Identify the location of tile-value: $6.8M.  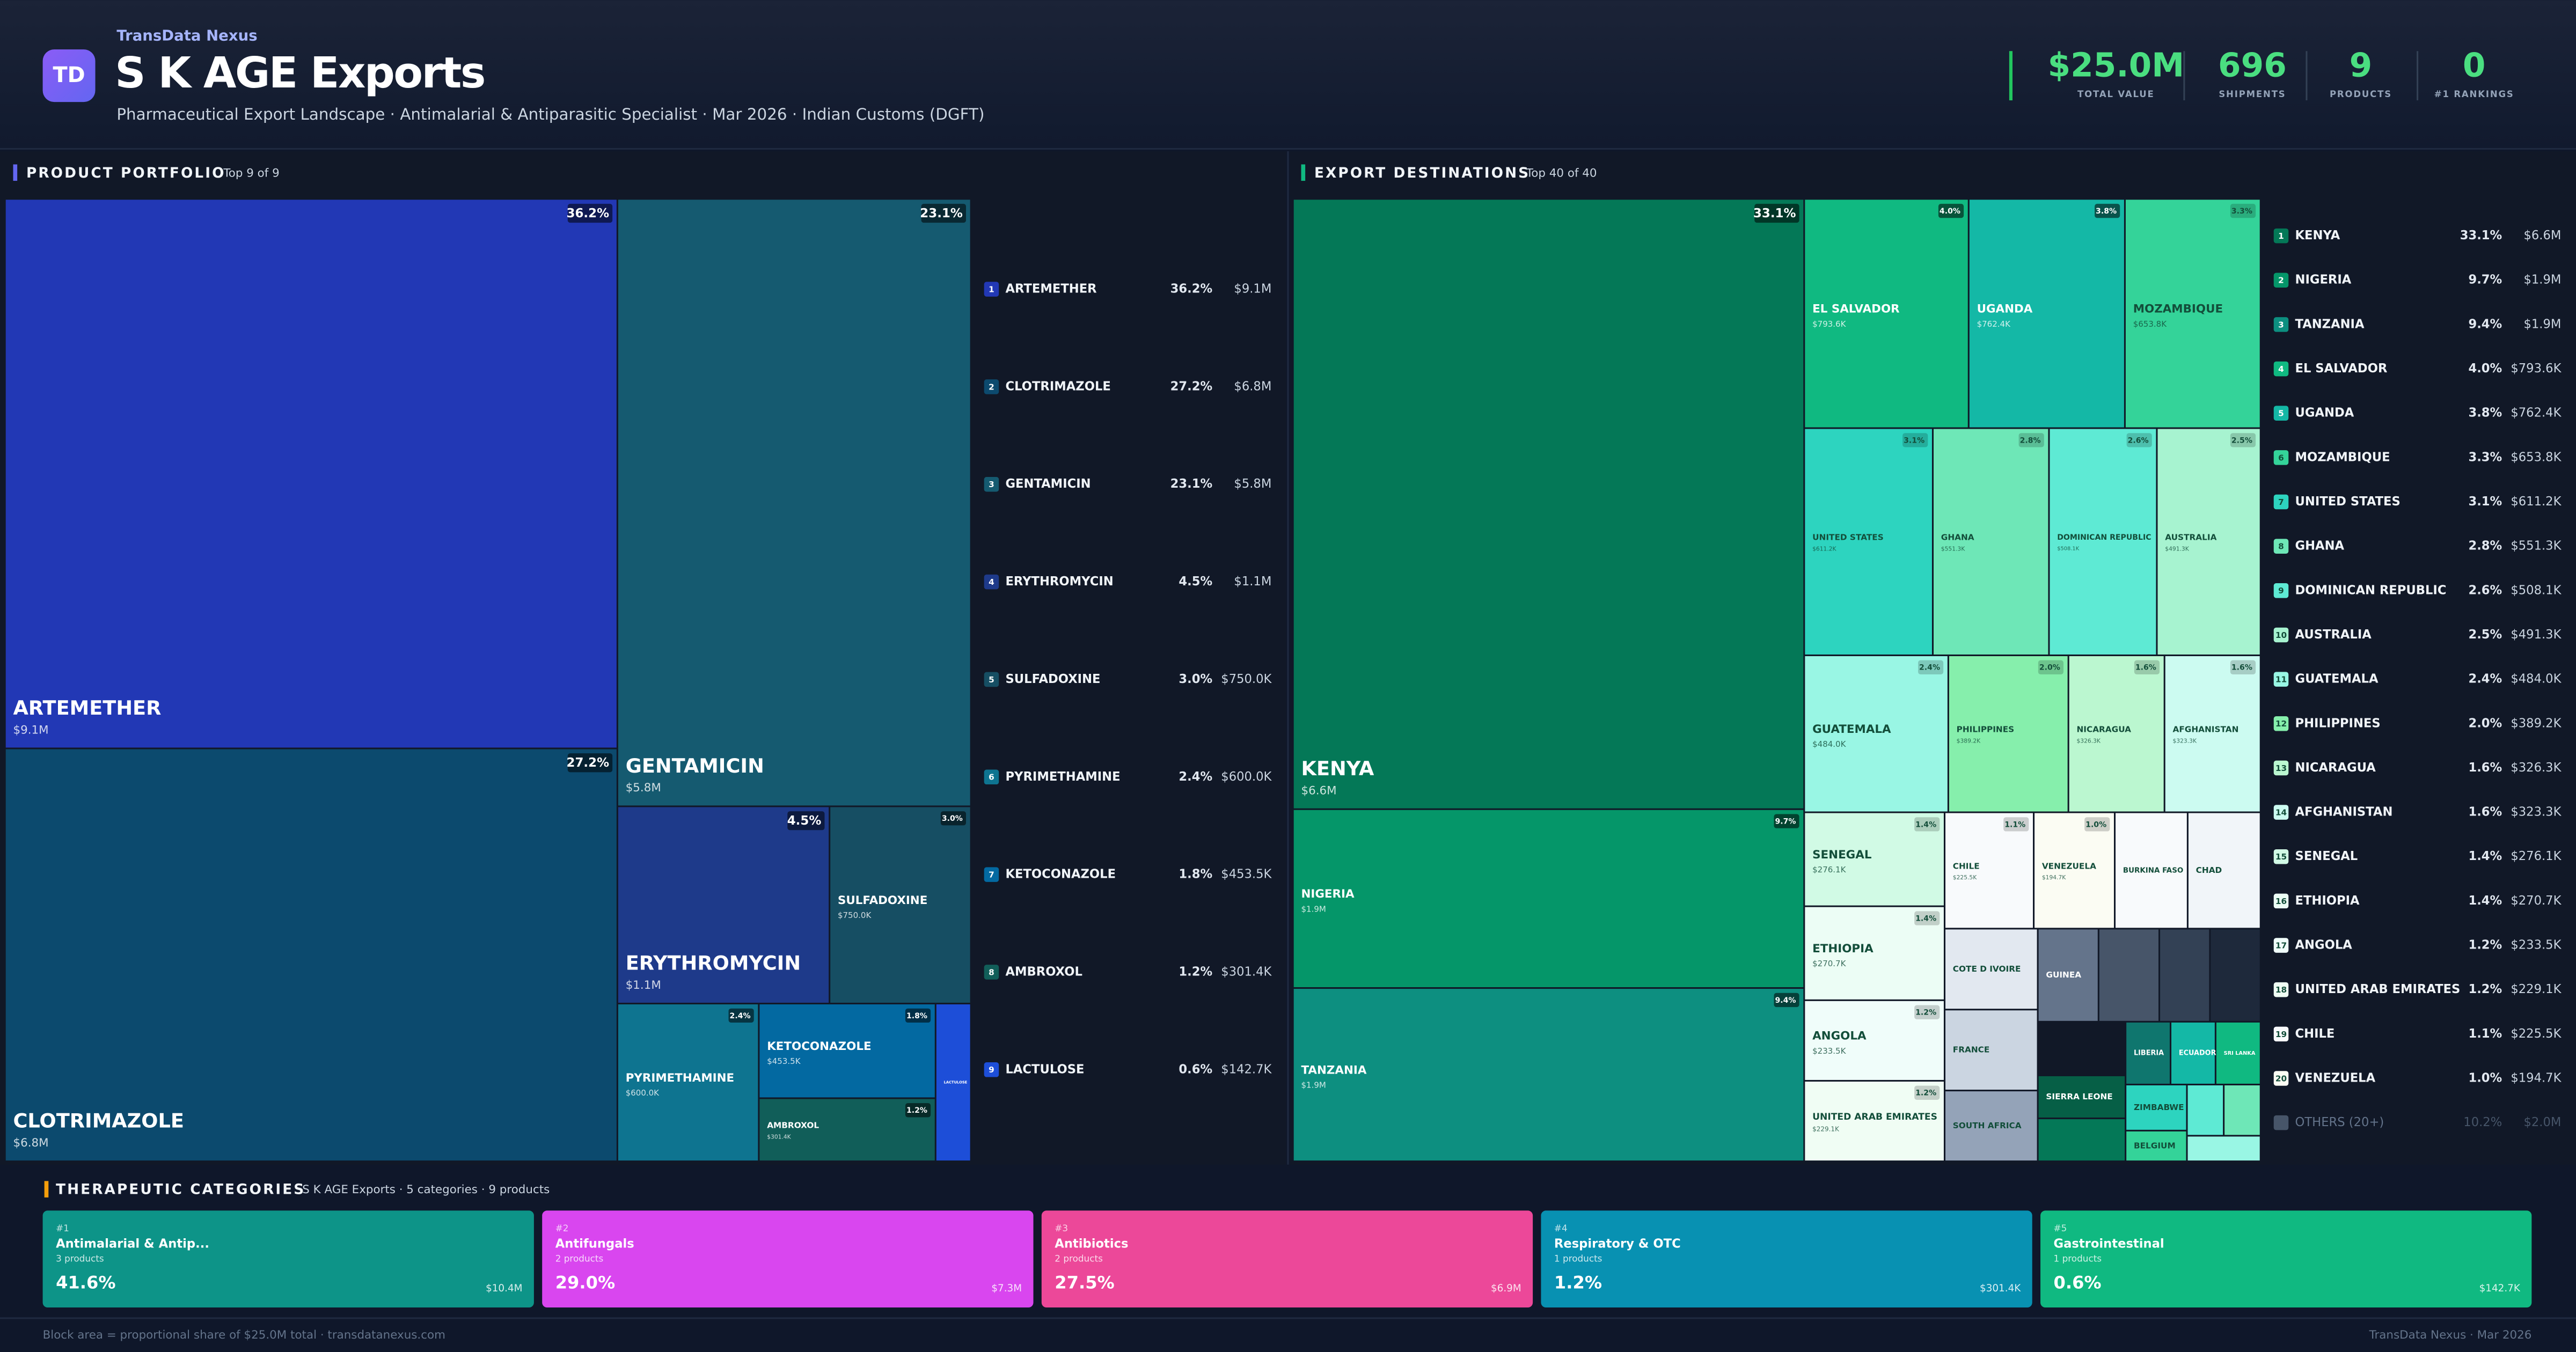
(30, 1143).